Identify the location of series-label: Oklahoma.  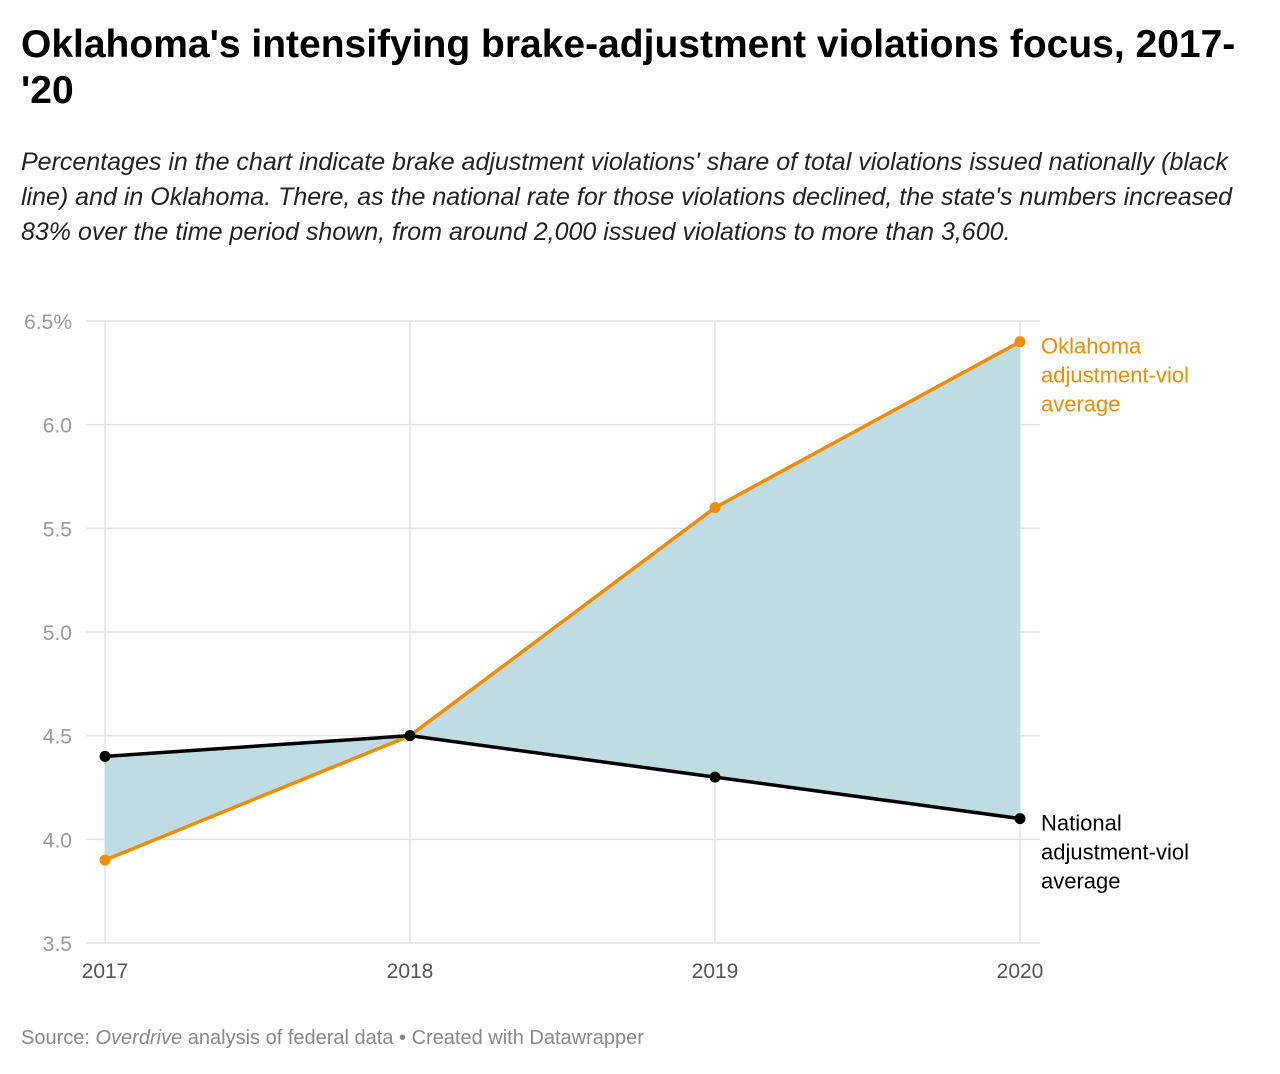
(1091, 346).